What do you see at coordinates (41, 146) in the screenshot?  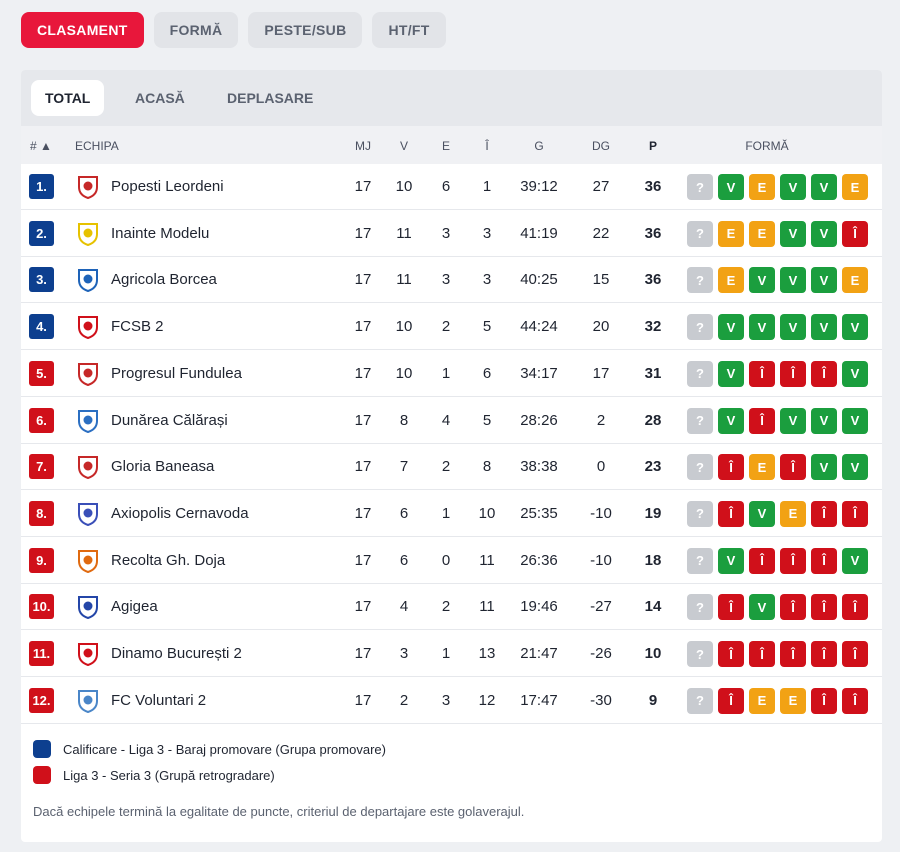 I see `header-rank: # ▲` at bounding box center [41, 146].